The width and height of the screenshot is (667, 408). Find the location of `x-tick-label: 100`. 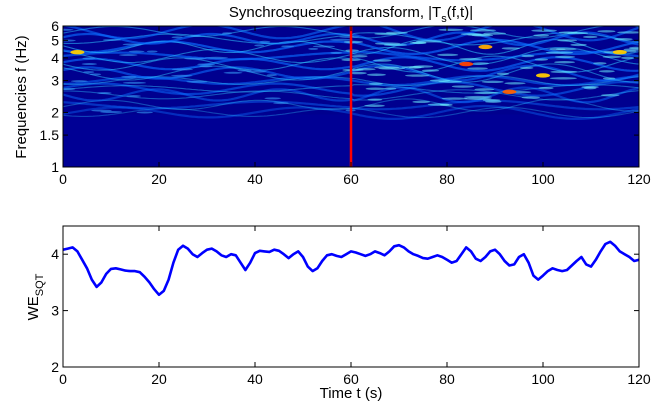

x-tick-label: 100 is located at coordinates (543, 379).